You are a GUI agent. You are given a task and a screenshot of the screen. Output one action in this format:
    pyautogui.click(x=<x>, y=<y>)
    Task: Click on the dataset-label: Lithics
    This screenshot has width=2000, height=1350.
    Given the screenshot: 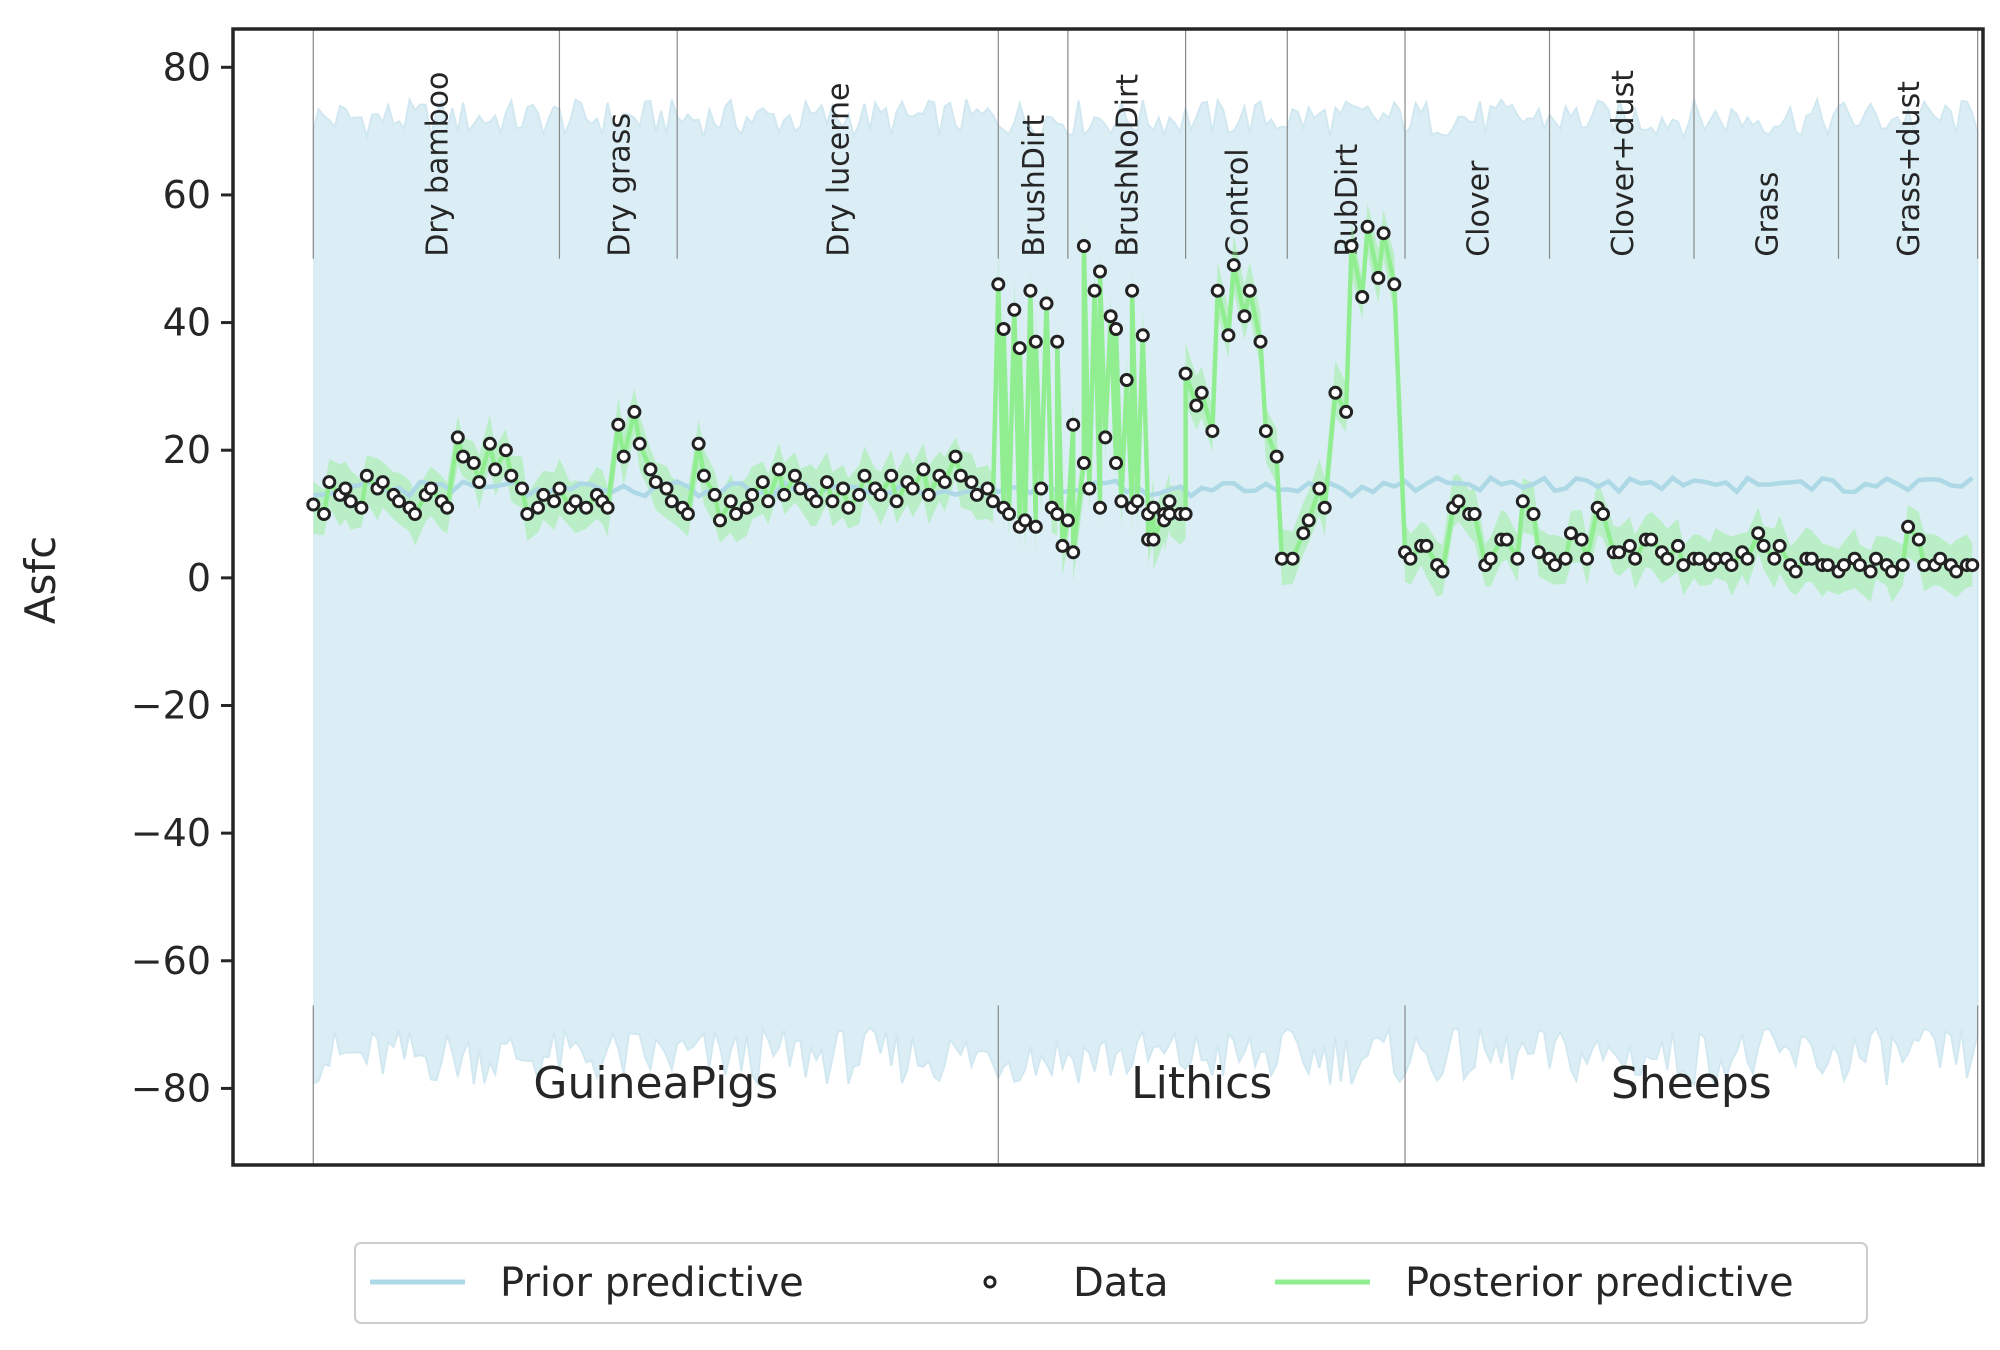 What is the action you would take?
    pyautogui.click(x=1201, y=1083)
    